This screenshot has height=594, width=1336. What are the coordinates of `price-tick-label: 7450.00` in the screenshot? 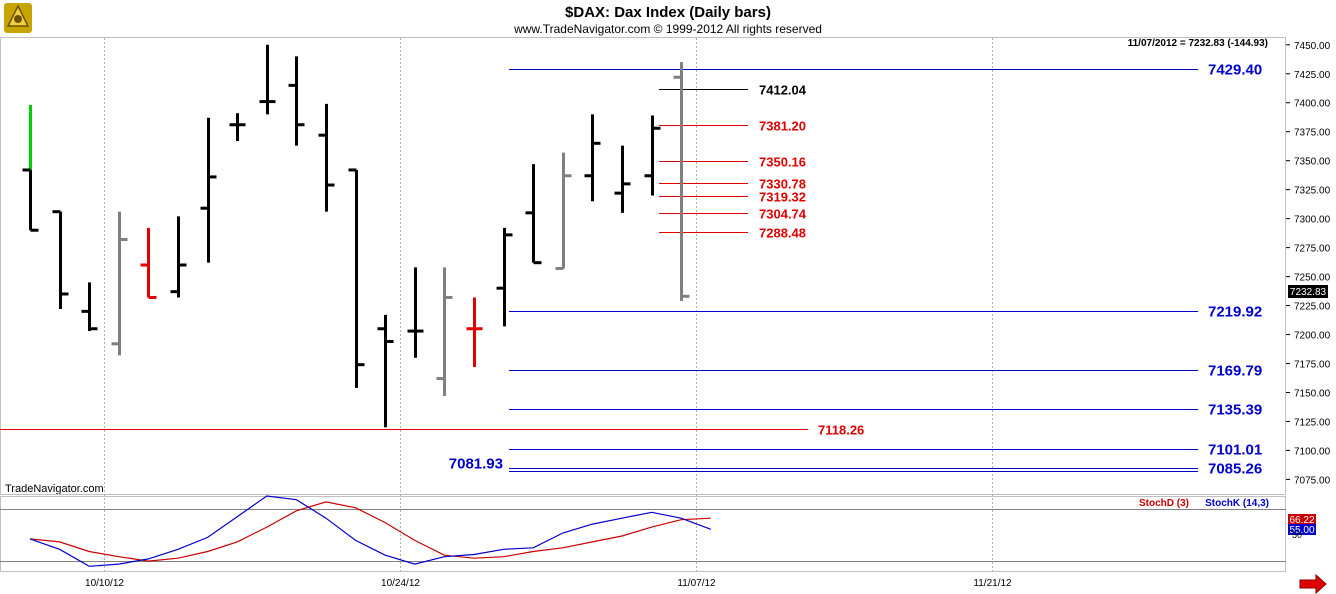 It's located at (1312, 46).